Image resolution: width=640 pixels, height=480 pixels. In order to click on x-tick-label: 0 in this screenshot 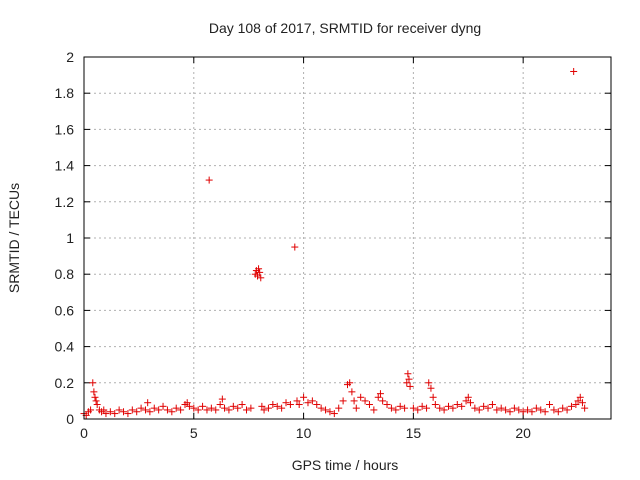, I will do `click(84, 433)`.